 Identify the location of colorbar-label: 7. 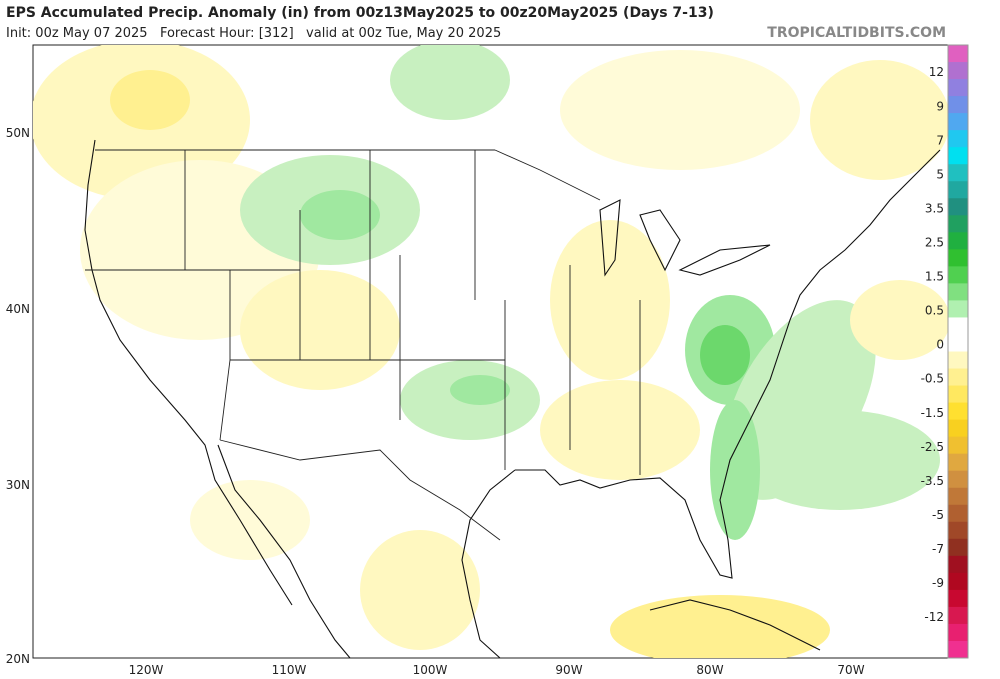
(940, 140).